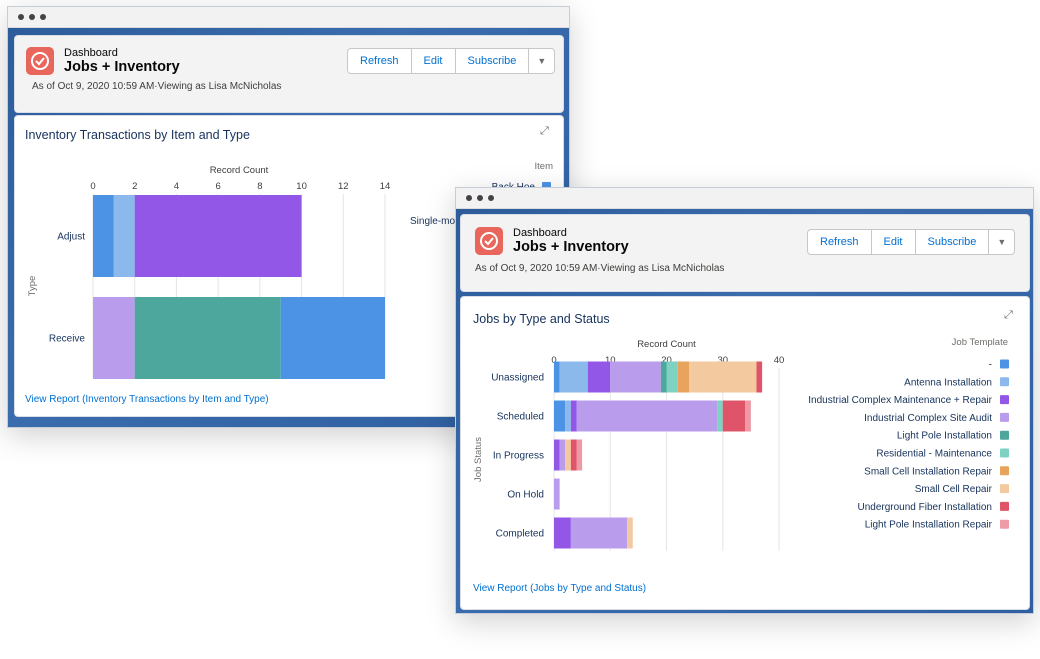  What do you see at coordinates (900, 400) in the screenshot?
I see `legend-label: Industrial Complex Maintenance + Repair` at bounding box center [900, 400].